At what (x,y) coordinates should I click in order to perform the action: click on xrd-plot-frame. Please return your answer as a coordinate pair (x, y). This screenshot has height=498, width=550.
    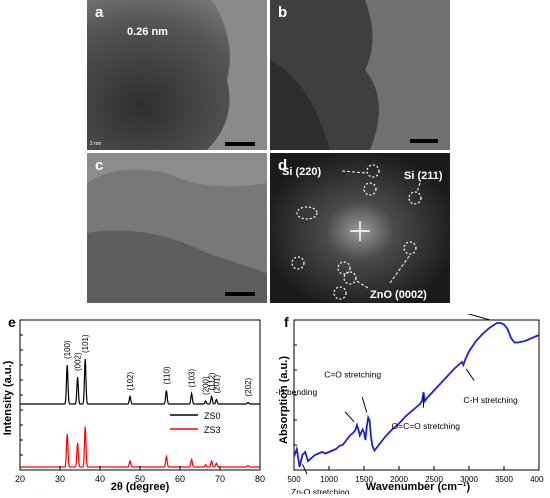
    Looking at the image, I should click on (140, 395).